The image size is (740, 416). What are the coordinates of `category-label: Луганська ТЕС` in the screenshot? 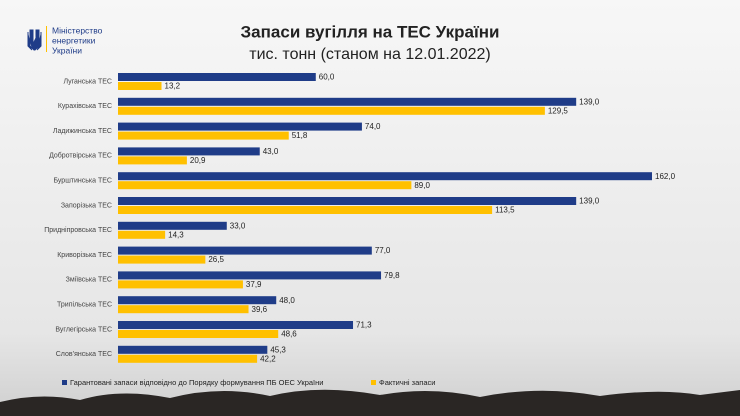 It's located at (87, 81).